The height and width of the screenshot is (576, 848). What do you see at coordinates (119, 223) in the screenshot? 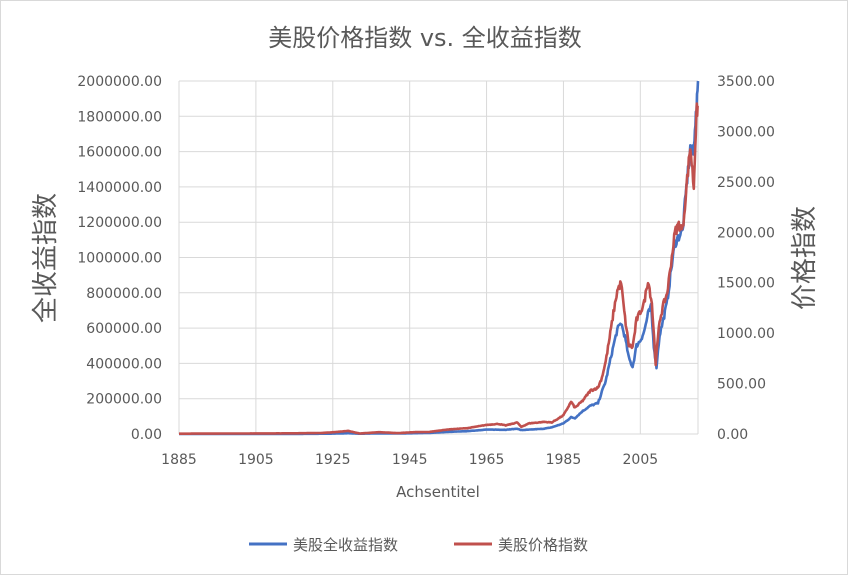
I see `left-tick-label-6: 1200000.00` at bounding box center [119, 223].